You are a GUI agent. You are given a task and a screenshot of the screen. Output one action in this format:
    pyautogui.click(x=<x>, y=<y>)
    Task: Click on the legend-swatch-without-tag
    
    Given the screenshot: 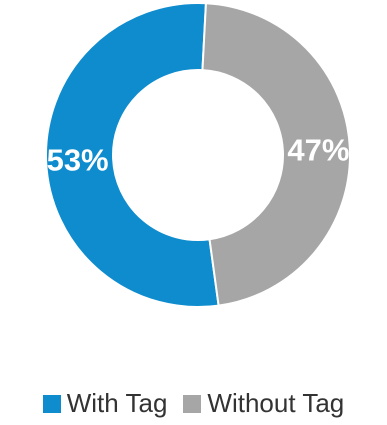 What is the action you would take?
    pyautogui.click(x=192, y=403)
    